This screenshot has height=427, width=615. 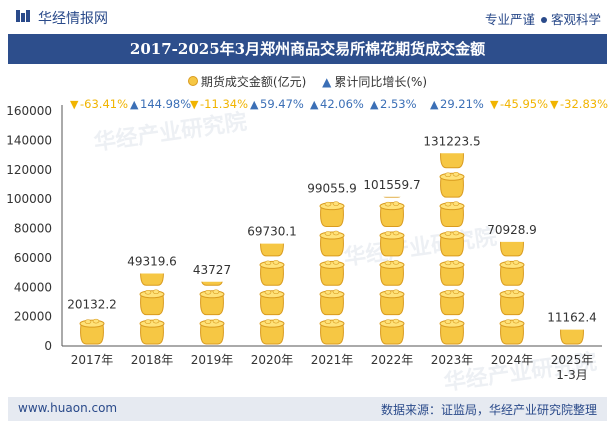 What do you see at coordinates (92, 360) in the screenshot?
I see `x-tick-label: 2017年` at bounding box center [92, 360].